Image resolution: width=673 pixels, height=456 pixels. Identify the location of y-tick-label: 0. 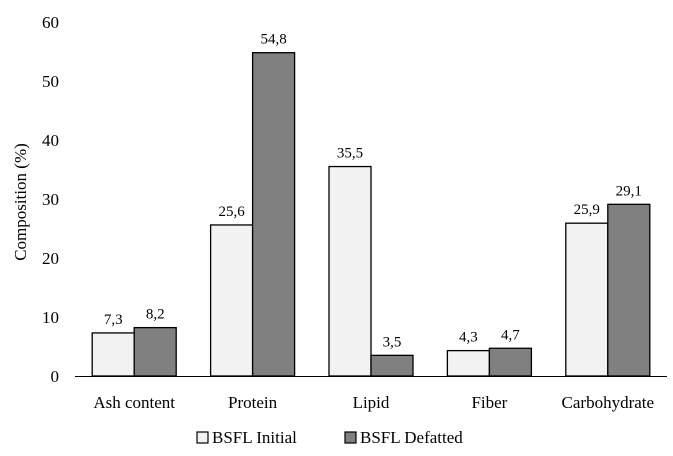
(55, 376).